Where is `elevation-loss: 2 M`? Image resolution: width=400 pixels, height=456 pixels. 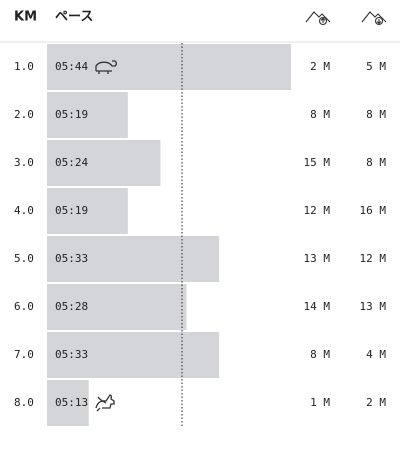 elevation-loss: 2 M is located at coordinates (376, 402).